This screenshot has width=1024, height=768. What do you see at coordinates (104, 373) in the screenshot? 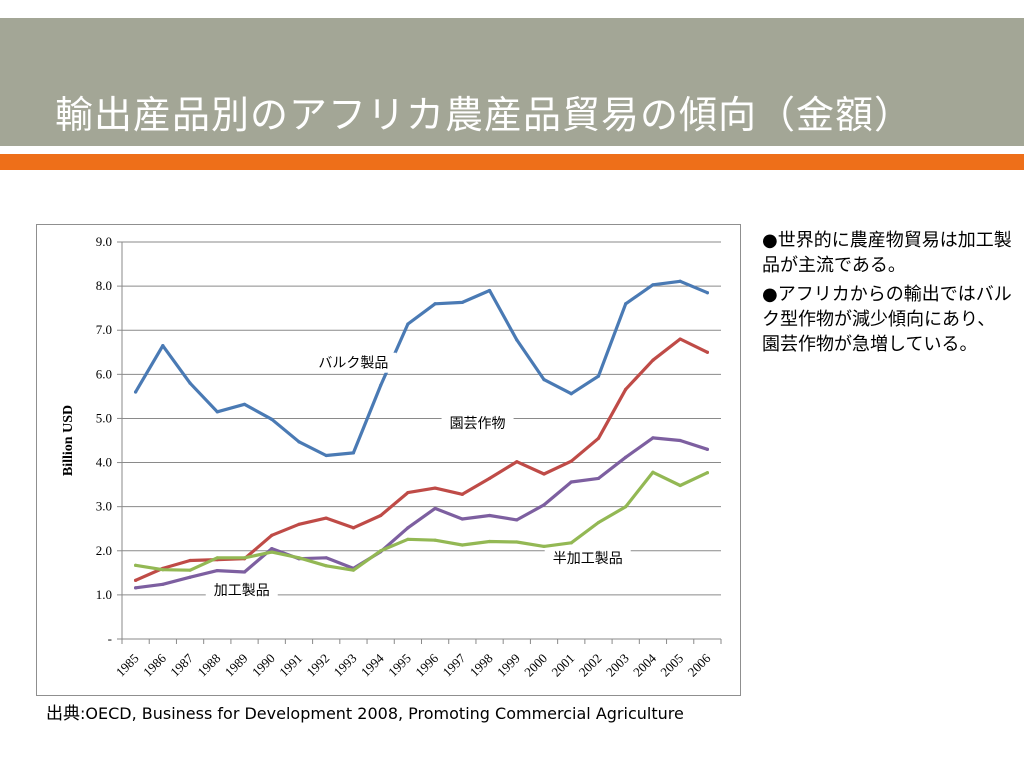
I see `y-tick-label: 6.0` at bounding box center [104, 373].